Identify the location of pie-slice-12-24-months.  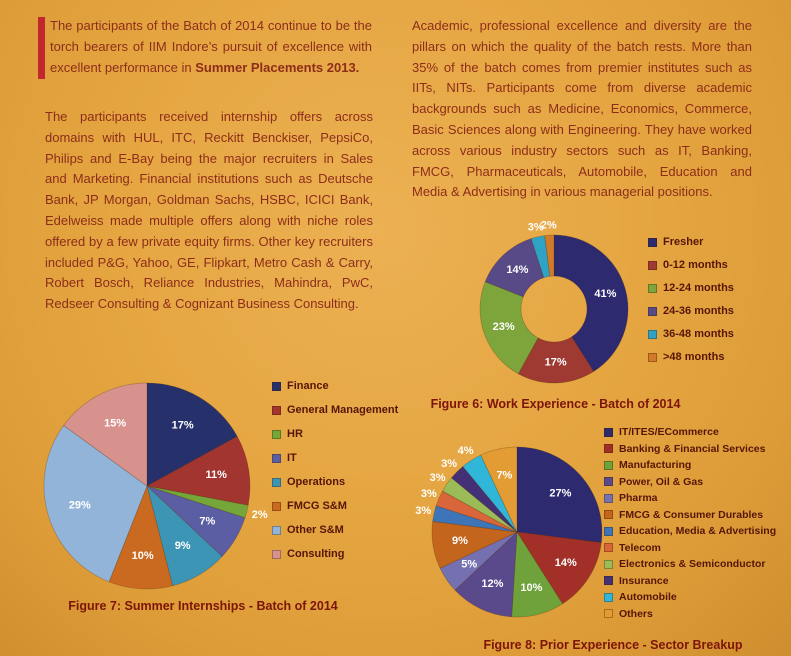
(509, 328).